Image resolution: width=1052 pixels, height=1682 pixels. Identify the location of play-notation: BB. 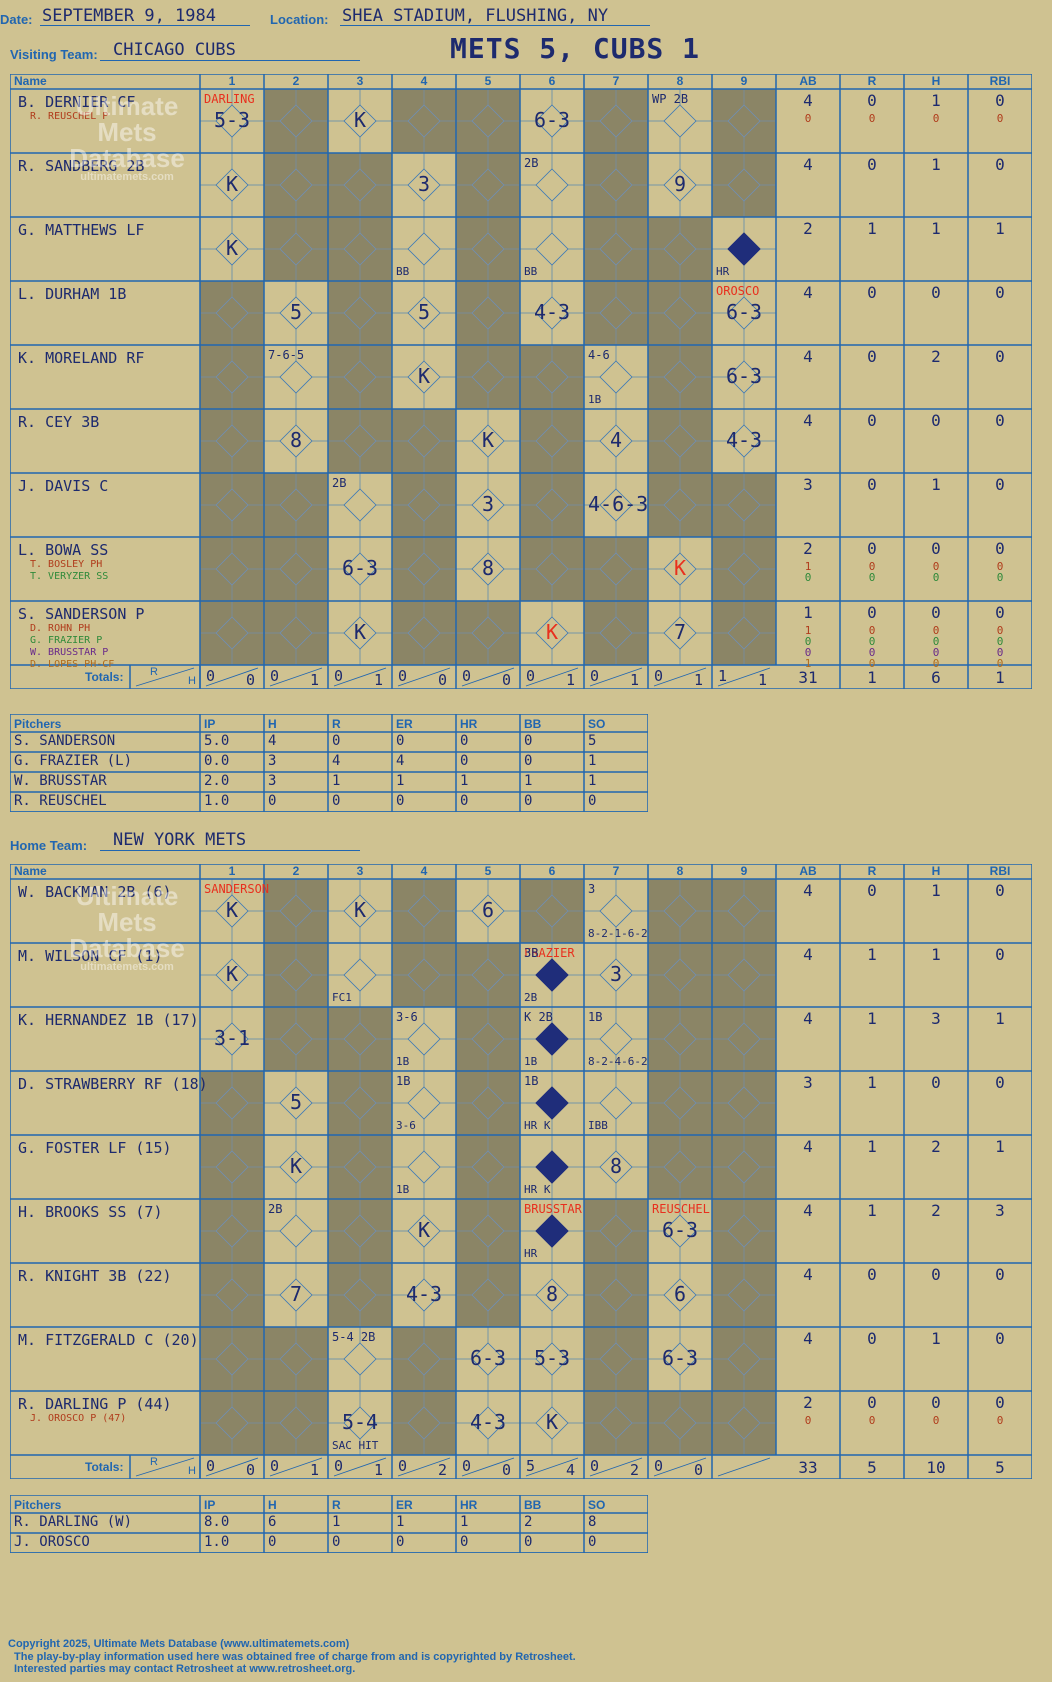
(531, 271).